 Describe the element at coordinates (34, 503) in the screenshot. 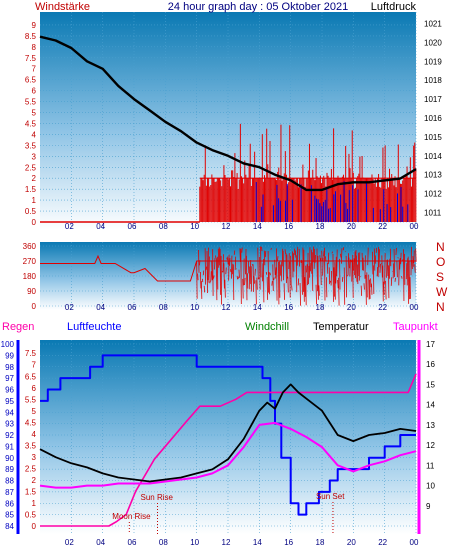

I see `y-tick-rain: 1` at that location.